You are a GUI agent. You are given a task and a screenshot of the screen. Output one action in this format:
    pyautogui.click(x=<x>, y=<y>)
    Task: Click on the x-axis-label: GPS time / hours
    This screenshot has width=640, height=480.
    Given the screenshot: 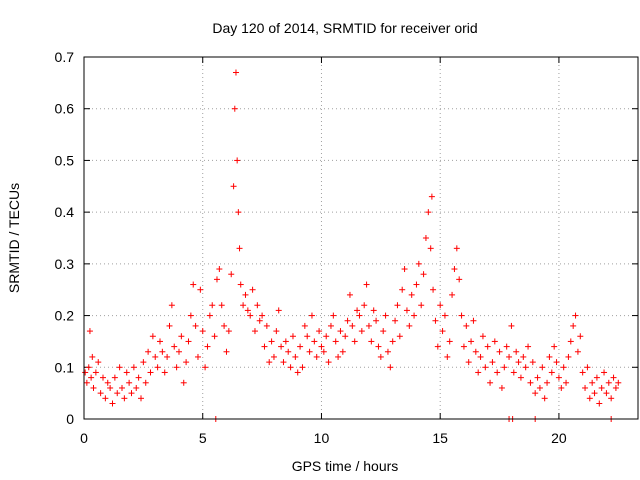 What is the action you would take?
    pyautogui.click(x=345, y=466)
    